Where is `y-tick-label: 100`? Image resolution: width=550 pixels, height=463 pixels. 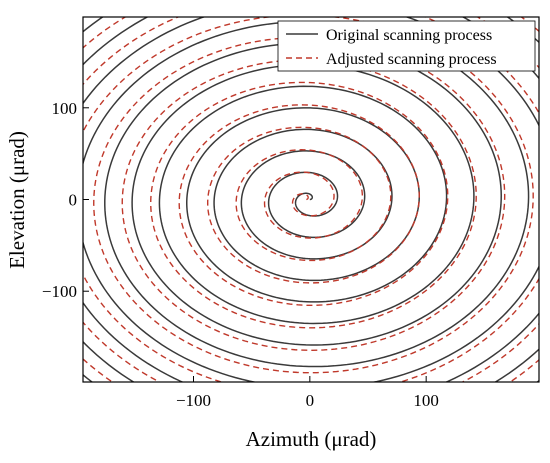
y-tick-label: 100 is located at coordinates (65, 108).